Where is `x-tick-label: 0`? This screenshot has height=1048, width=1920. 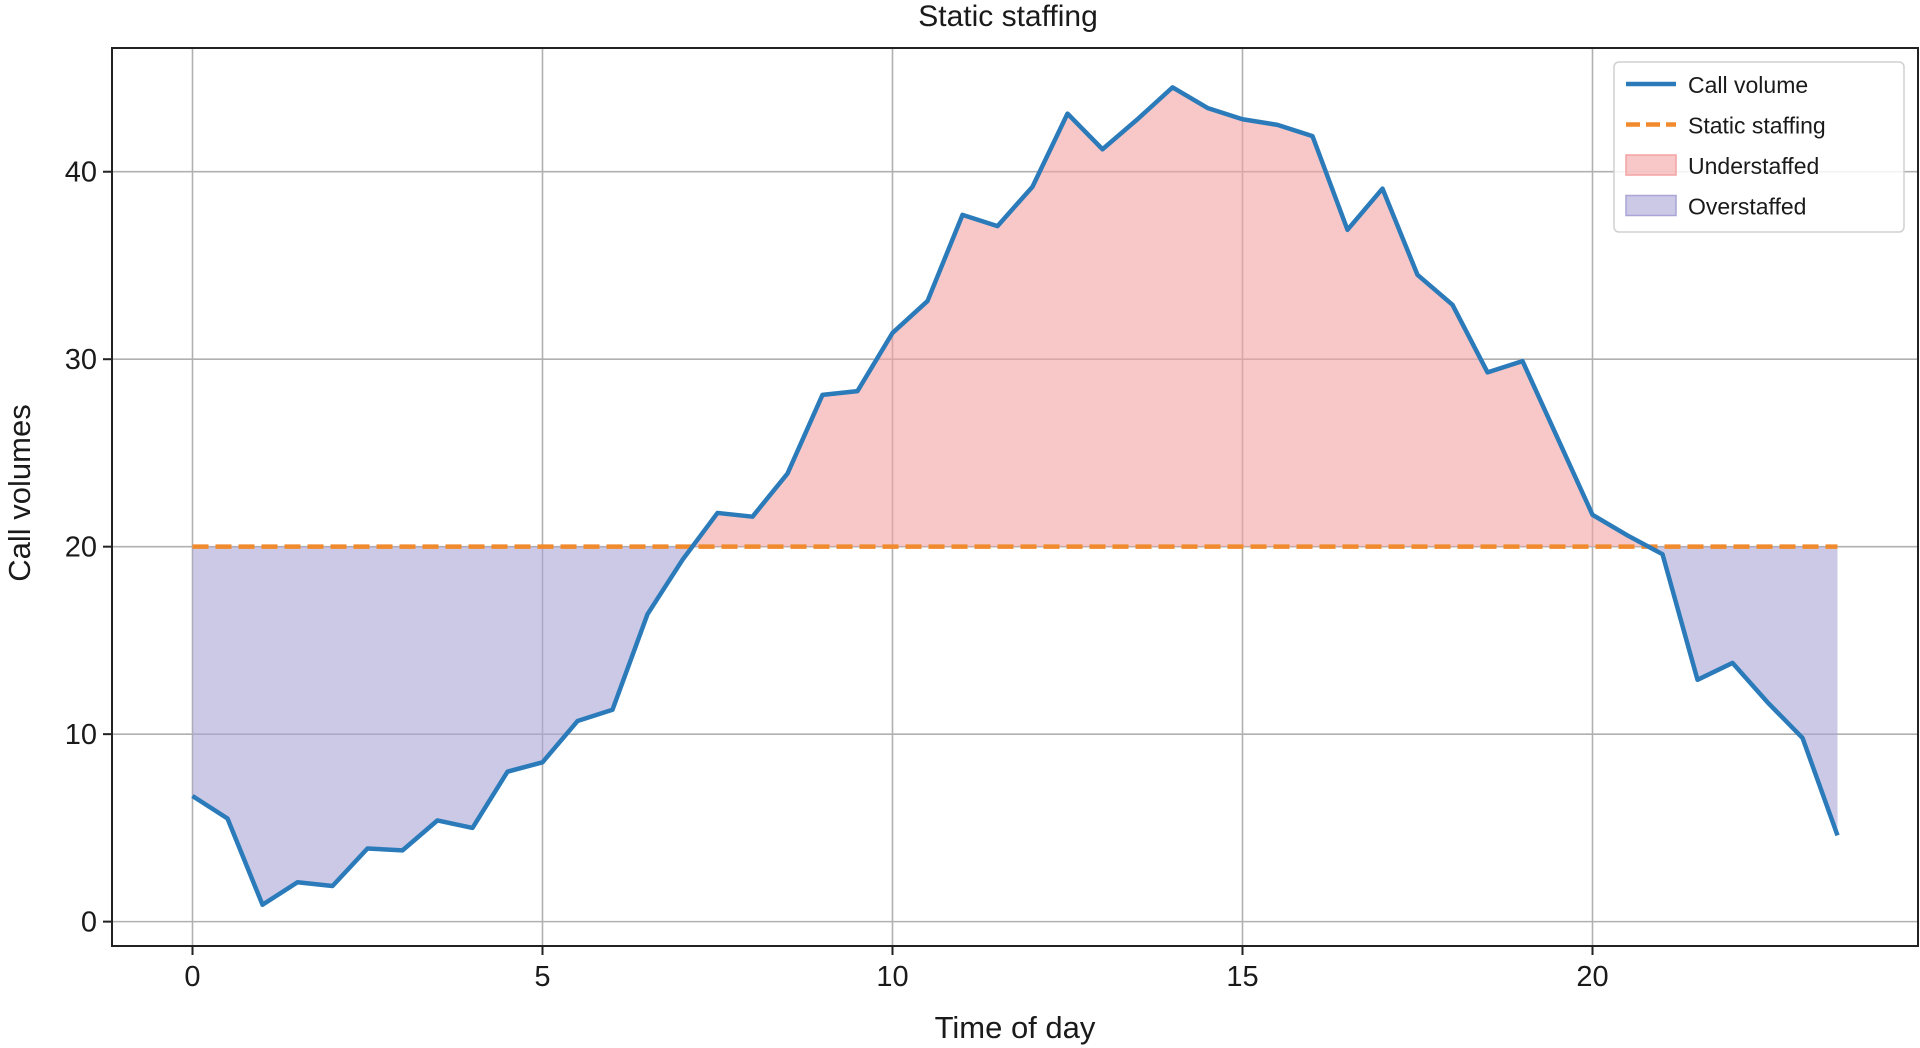
x-tick-label: 0 is located at coordinates (192, 977).